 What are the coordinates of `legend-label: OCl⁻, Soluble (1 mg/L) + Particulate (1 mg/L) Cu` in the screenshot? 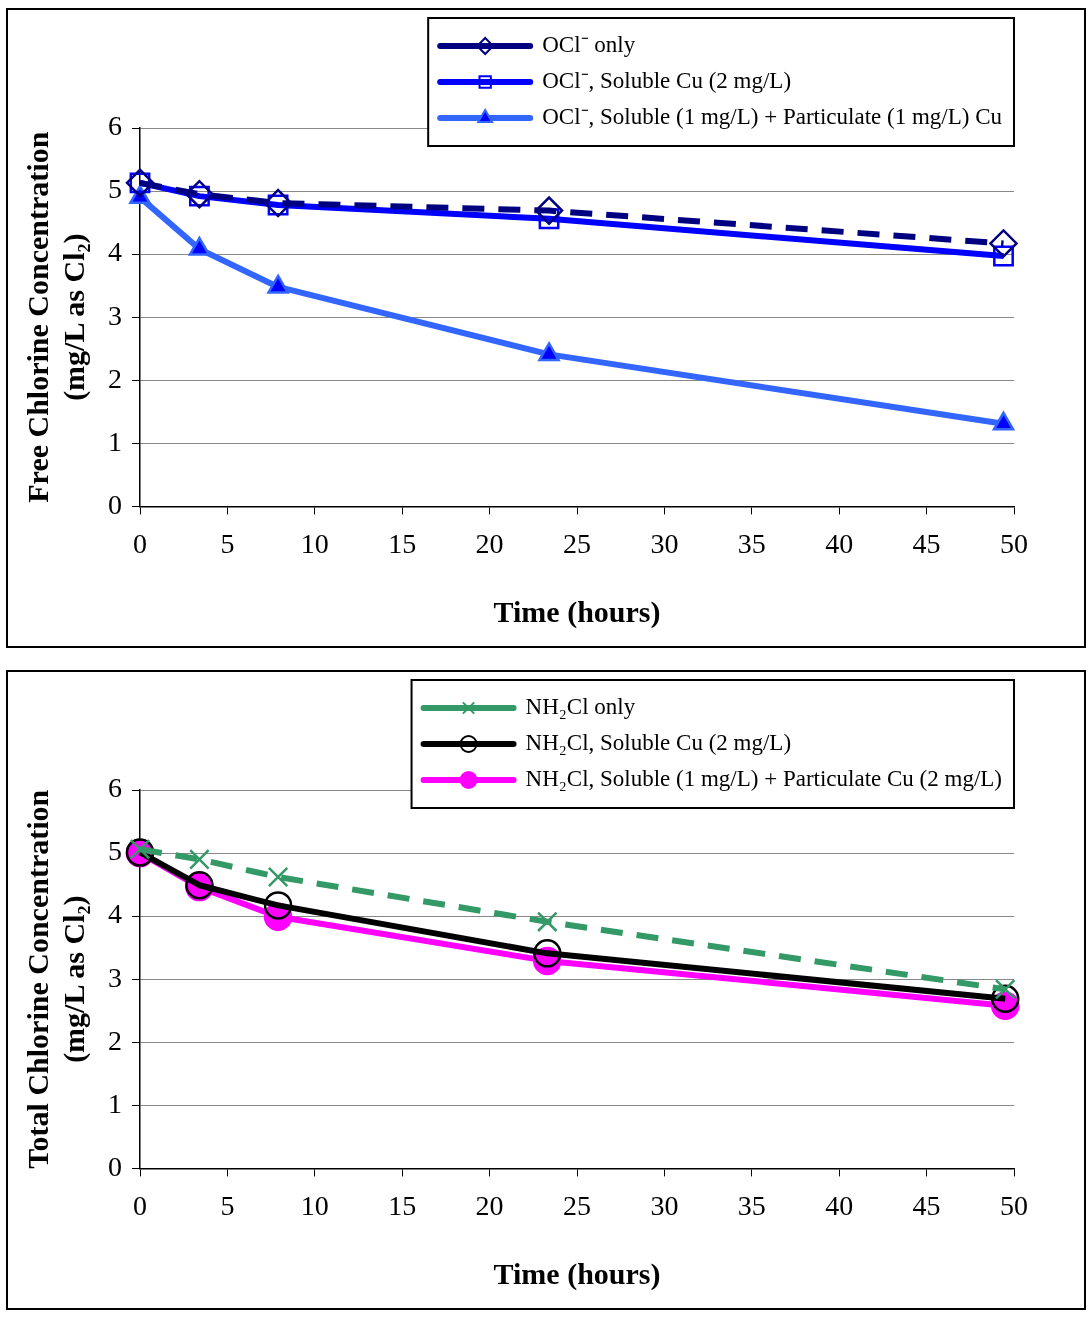 It's located at (772, 117).